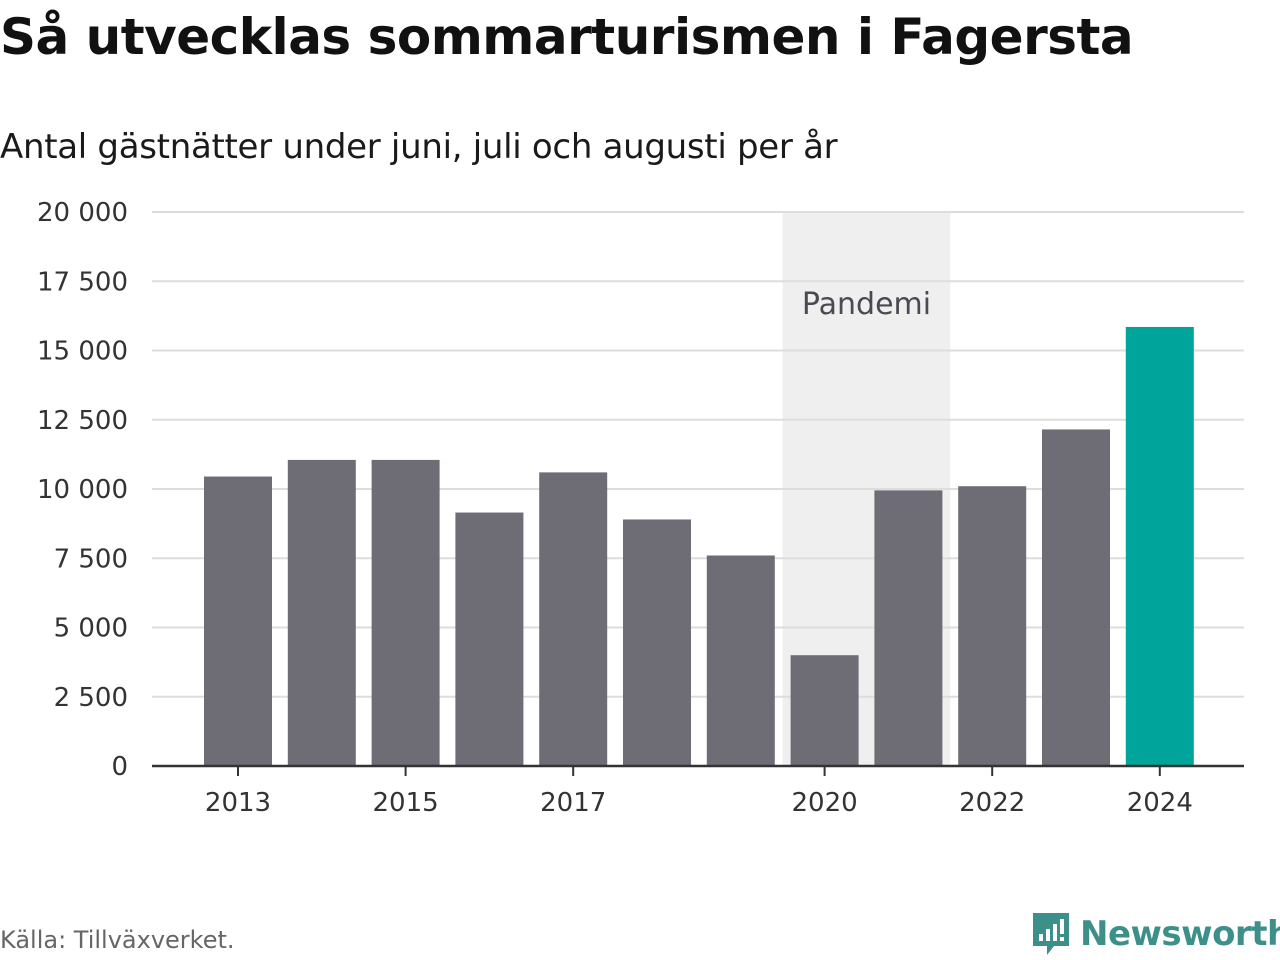  Describe the element at coordinates (824, 710) in the screenshot. I see `bar-2020` at that location.